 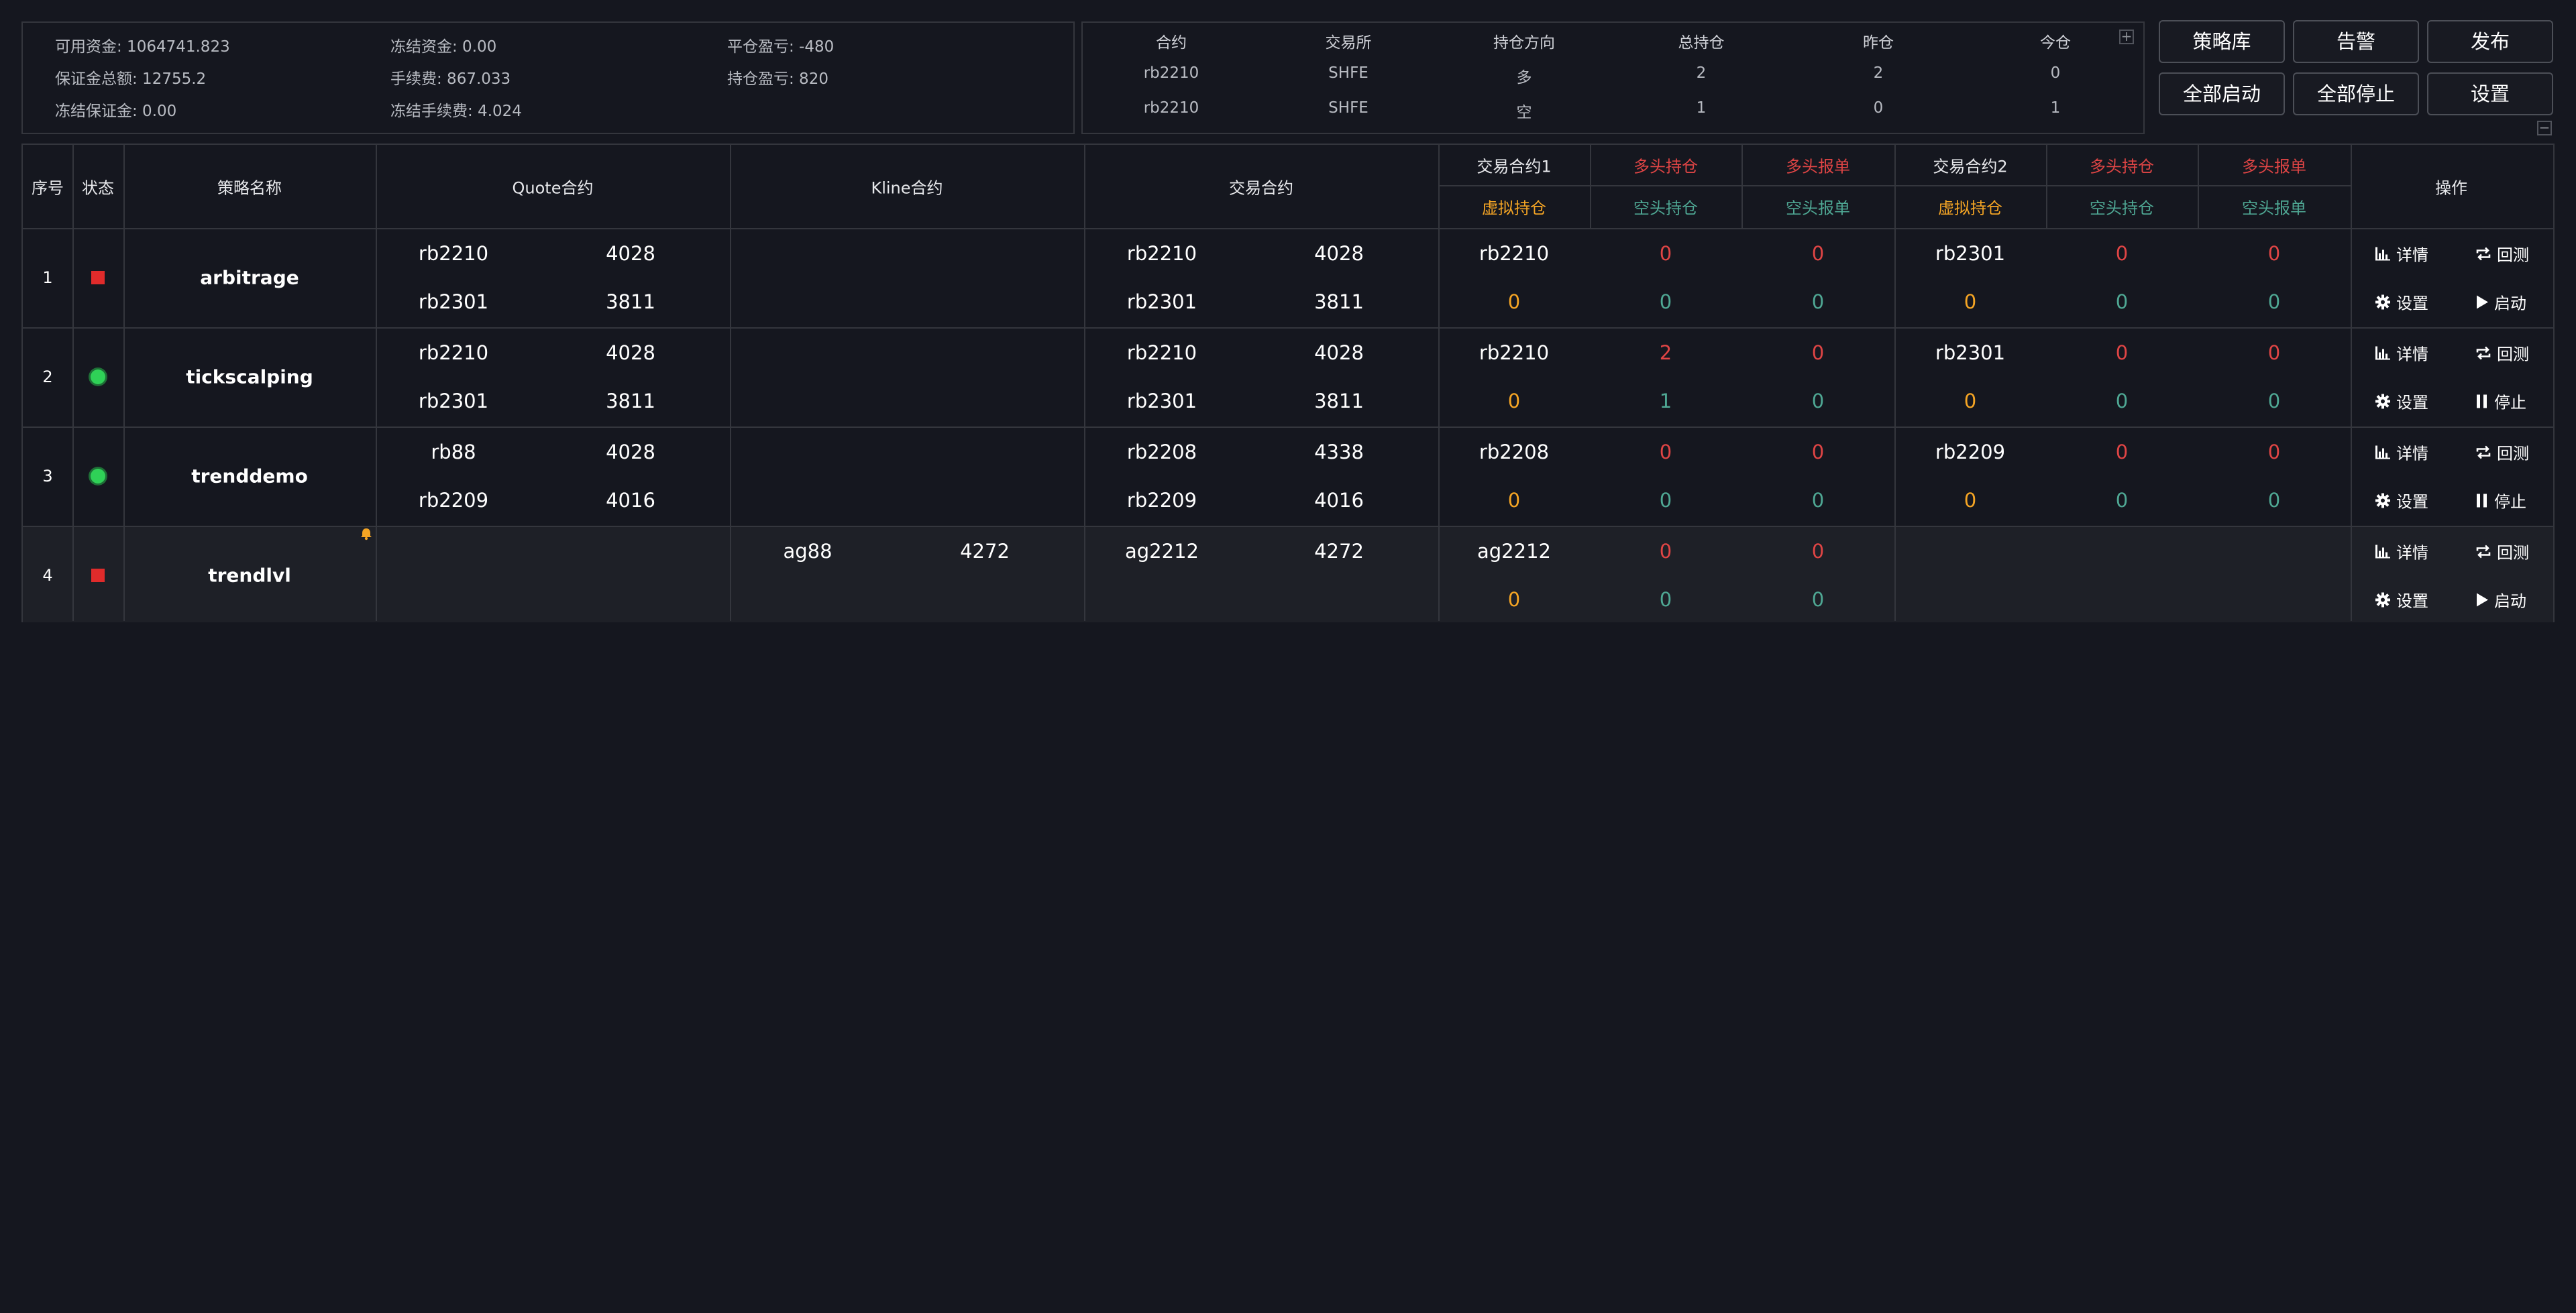 What do you see at coordinates (2222, 41) in the screenshot?
I see `strategy-library-button: 策略库` at bounding box center [2222, 41].